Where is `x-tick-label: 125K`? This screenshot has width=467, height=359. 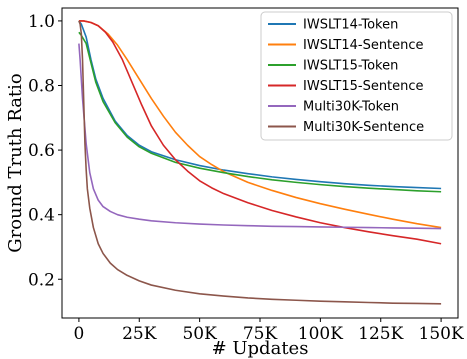 x-tick-label: 125K is located at coordinates (380, 334).